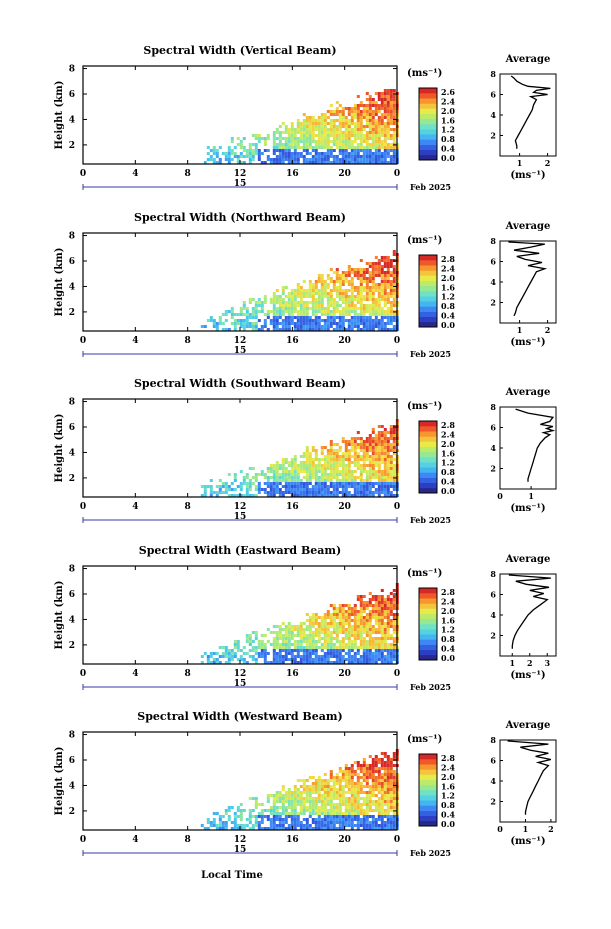 The image size is (611, 929). What do you see at coordinates (72, 570) in the screenshot?
I see `y-tick-label: 8` at bounding box center [72, 570].